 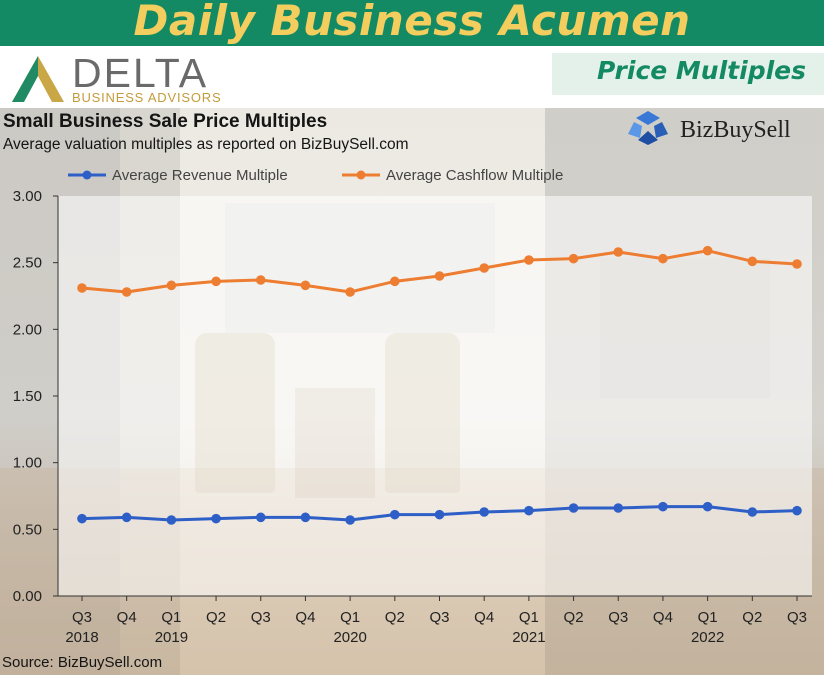 What do you see at coordinates (648, 128) in the screenshot?
I see `bizbuysell-logo-mark` at bounding box center [648, 128].